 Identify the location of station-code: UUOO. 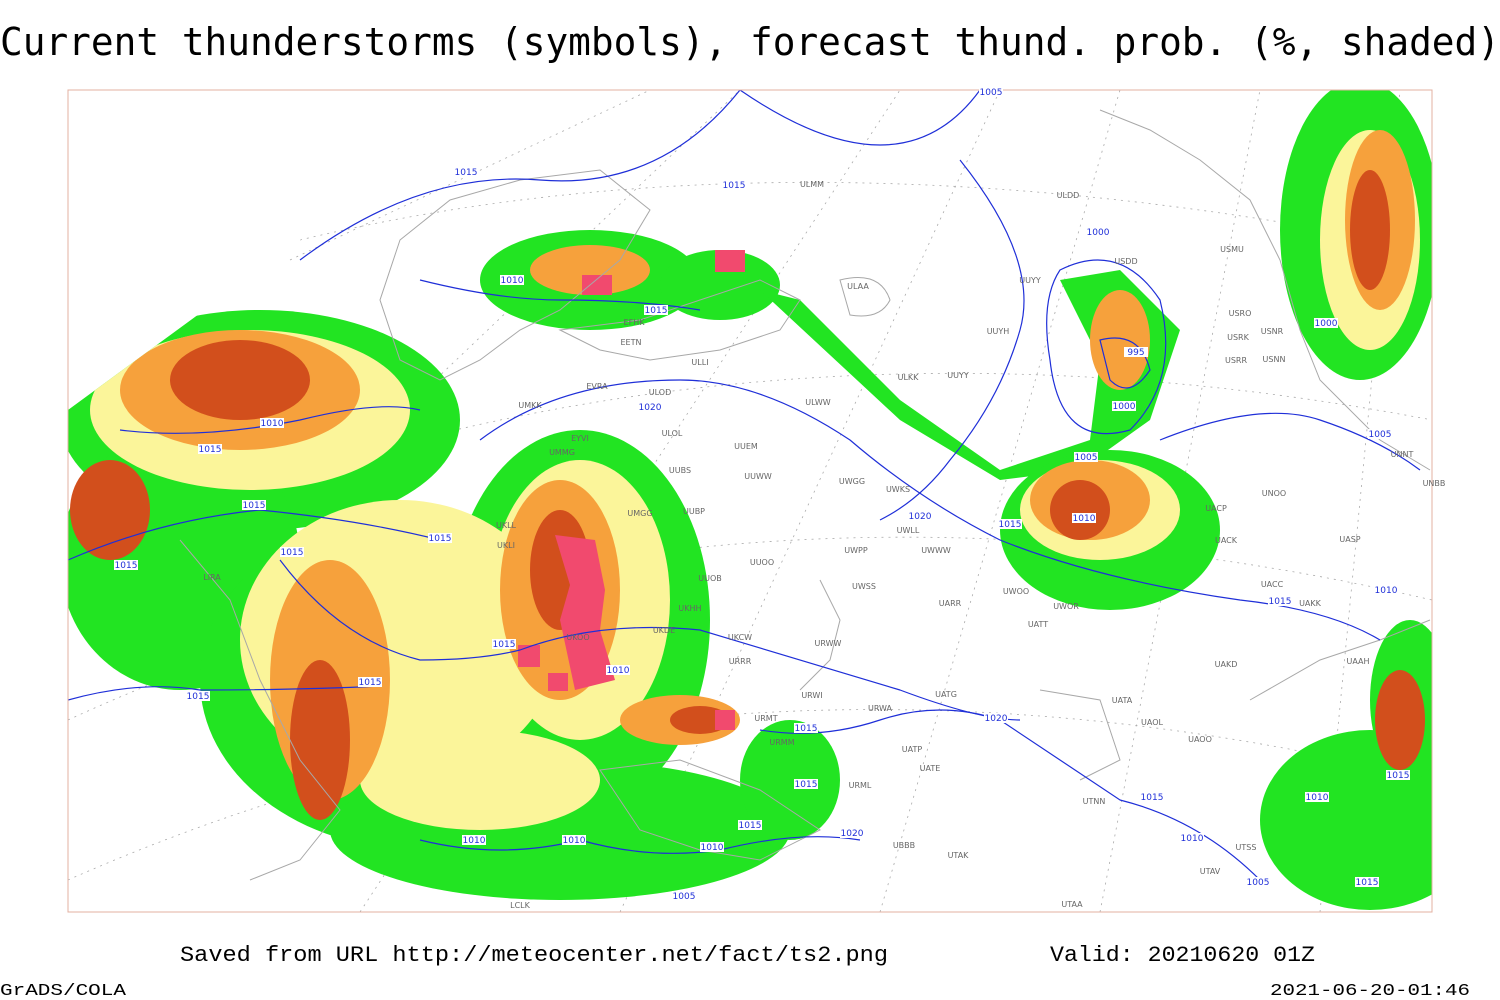
(762, 562).